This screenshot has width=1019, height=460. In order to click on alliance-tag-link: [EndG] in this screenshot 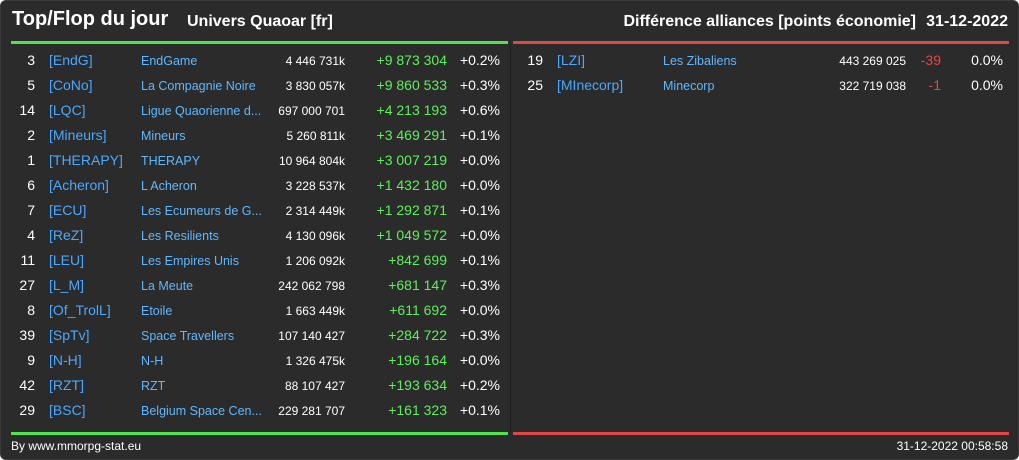, I will do `click(71, 60)`.